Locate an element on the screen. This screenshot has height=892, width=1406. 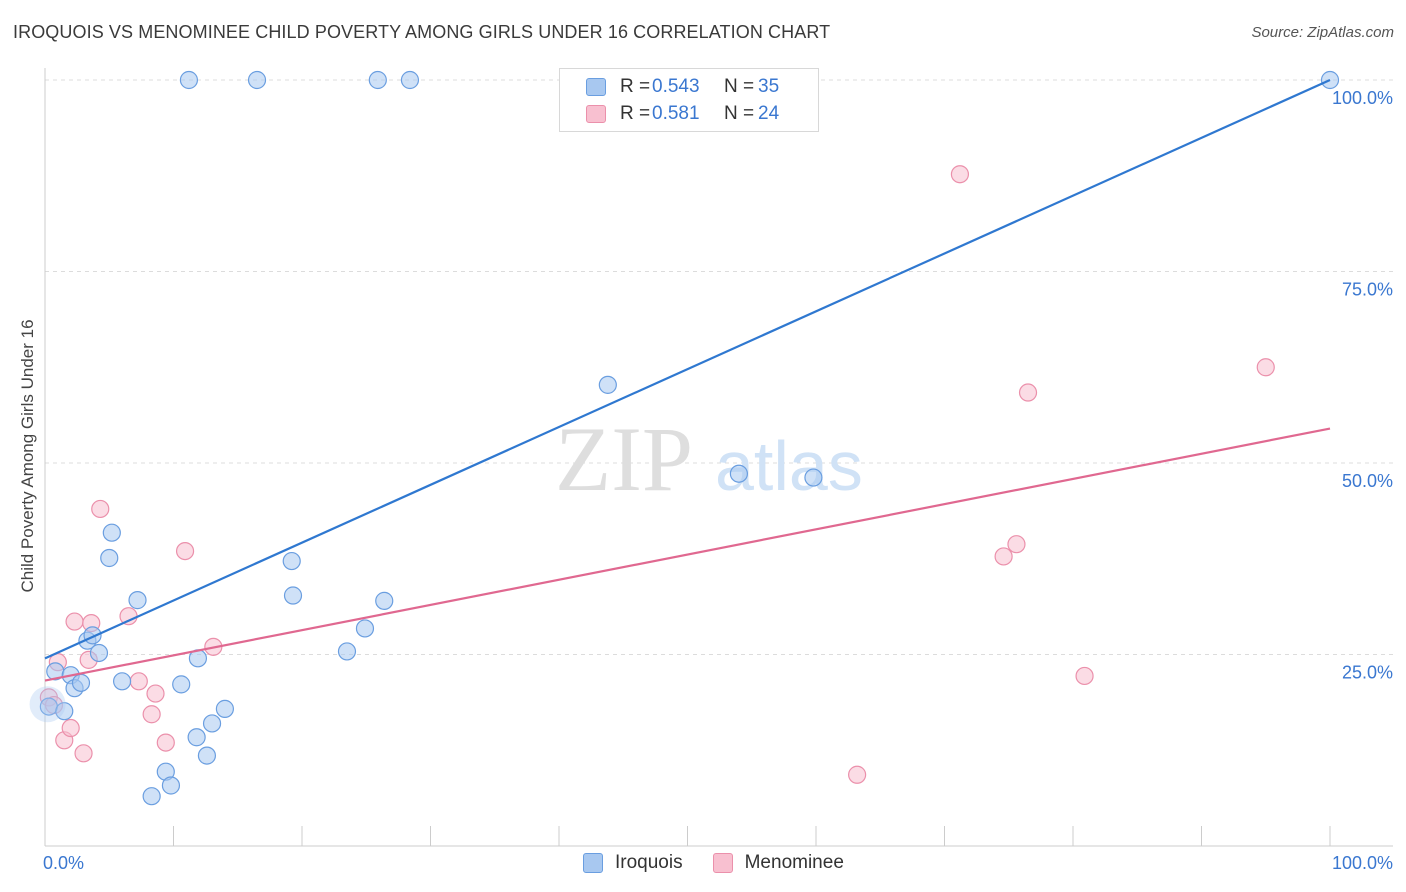
bottom-legend: Iroquois Menominee is located at coordinates (728, 863).